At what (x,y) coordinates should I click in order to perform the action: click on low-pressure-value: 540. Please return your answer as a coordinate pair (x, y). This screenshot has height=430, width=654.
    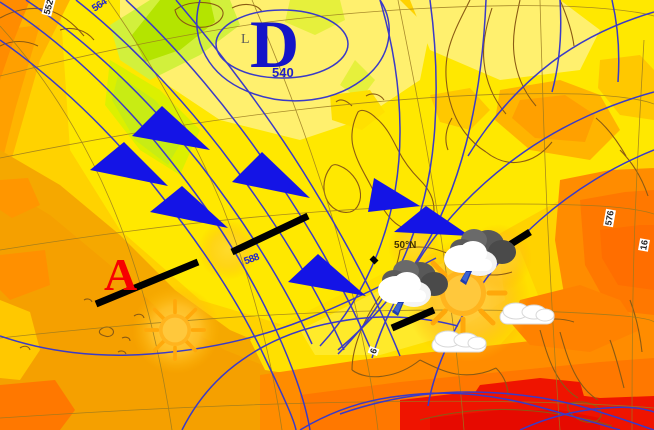
    Looking at the image, I should click on (283, 72).